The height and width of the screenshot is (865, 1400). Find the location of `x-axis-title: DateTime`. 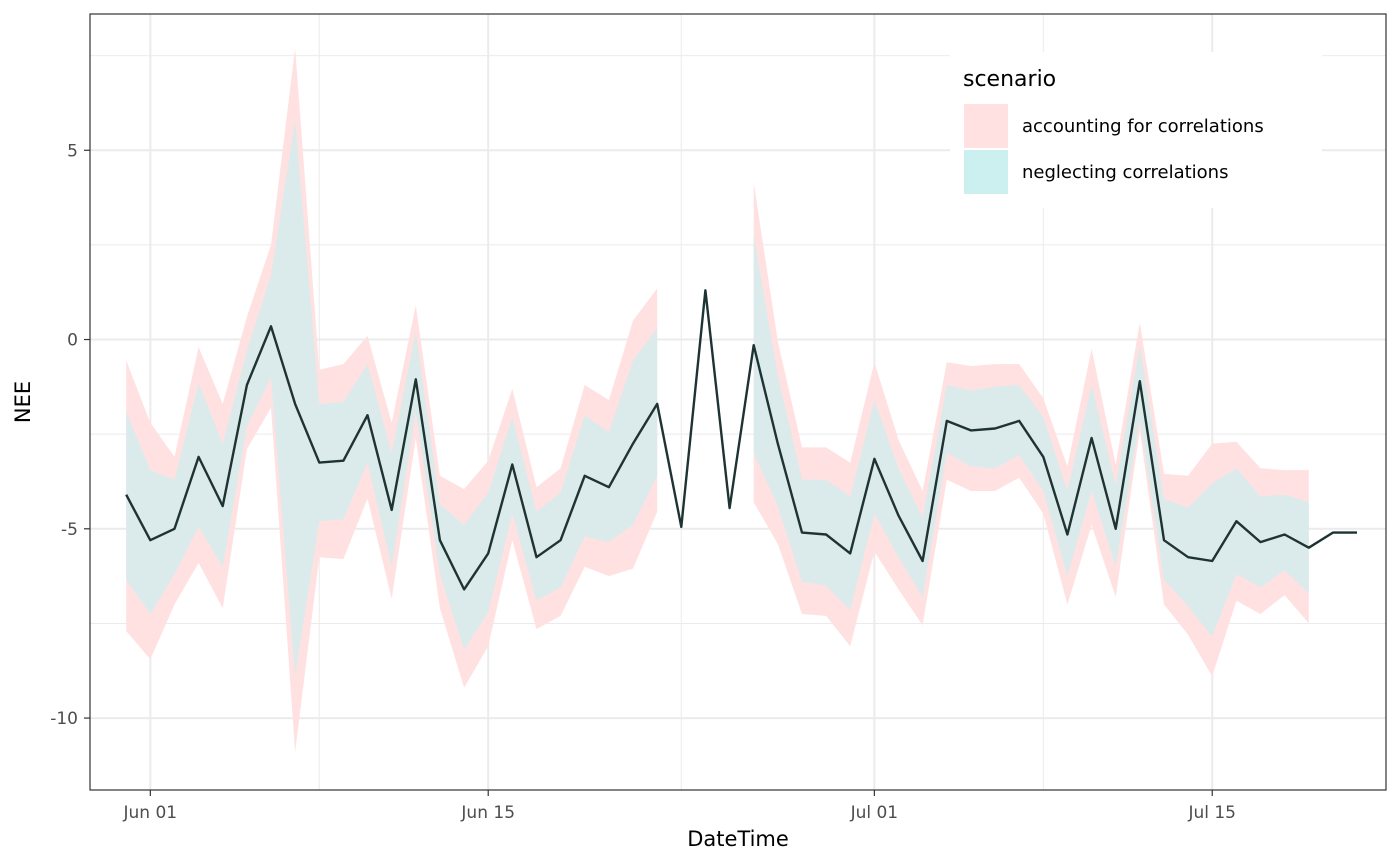

x-axis-title: DateTime is located at coordinates (738, 839).